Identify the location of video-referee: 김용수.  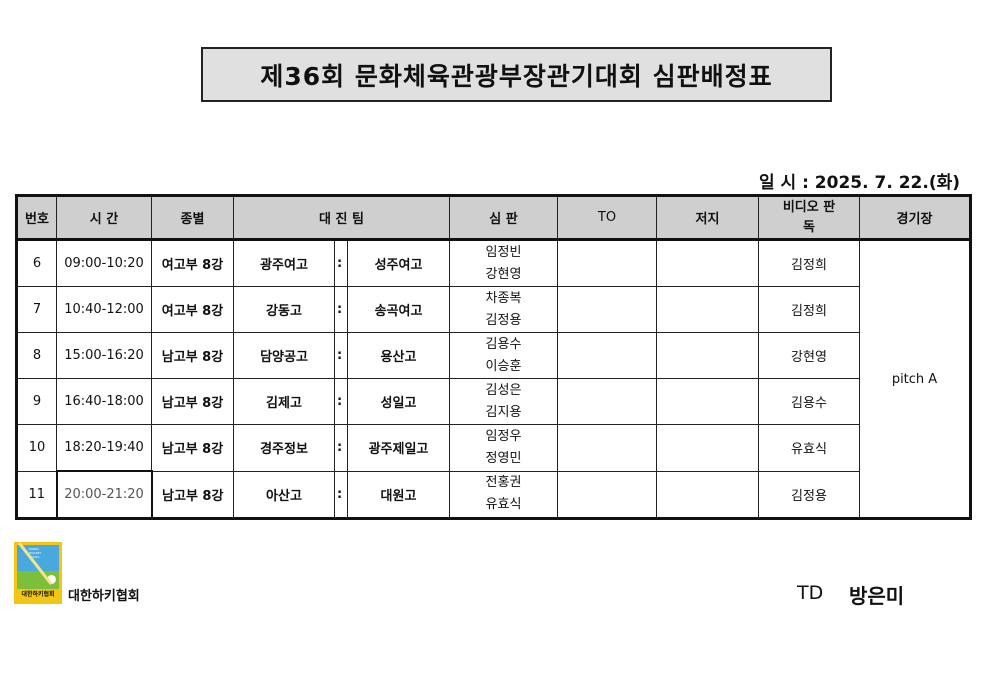
(809, 401).